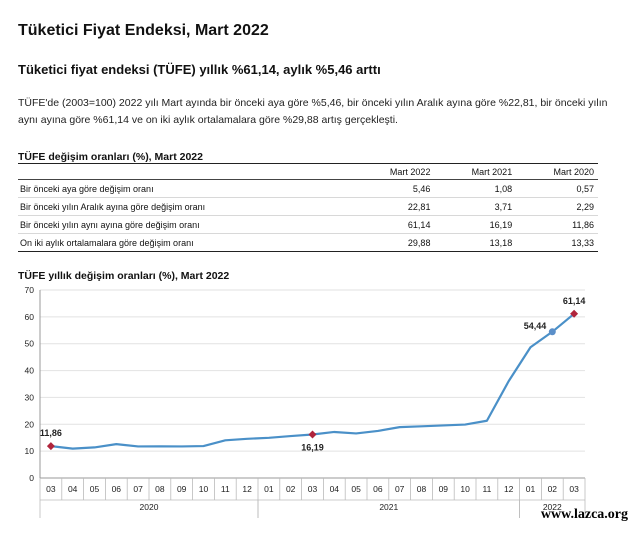 Image resolution: width=640 pixels, height=533 pixels. What do you see at coordinates (574, 301) in the screenshot?
I see `data-label: 61,14` at bounding box center [574, 301].